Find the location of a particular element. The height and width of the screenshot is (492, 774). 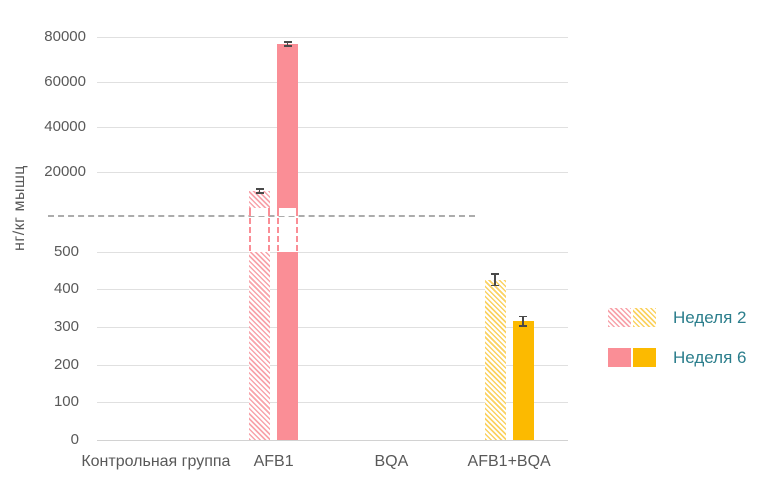

axis-break-line is located at coordinates (261, 216).